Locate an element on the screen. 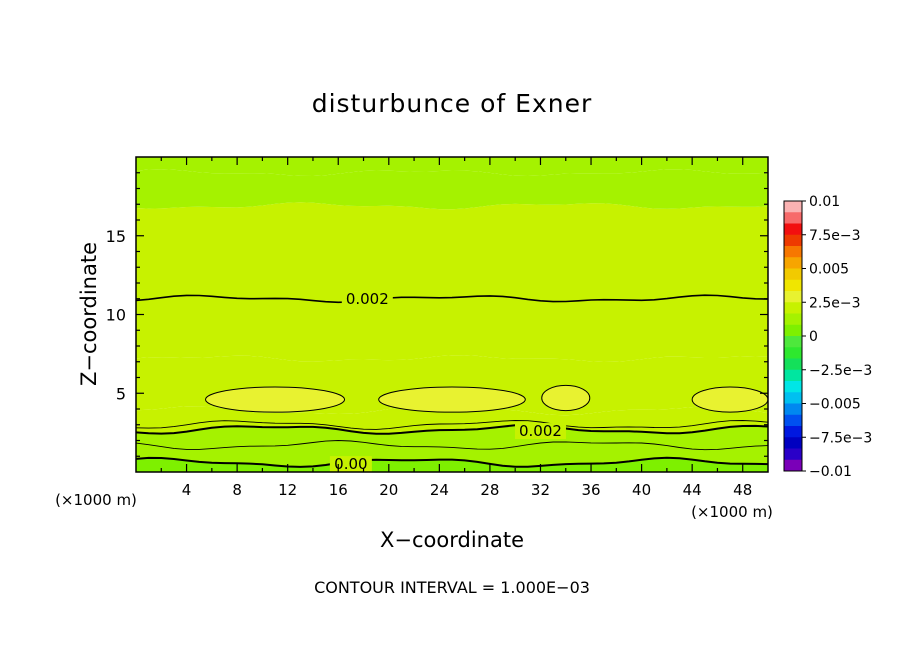 Image resolution: width=904 pixels, height=654 pixels. colorbar-label: 0.005 is located at coordinates (829, 270).